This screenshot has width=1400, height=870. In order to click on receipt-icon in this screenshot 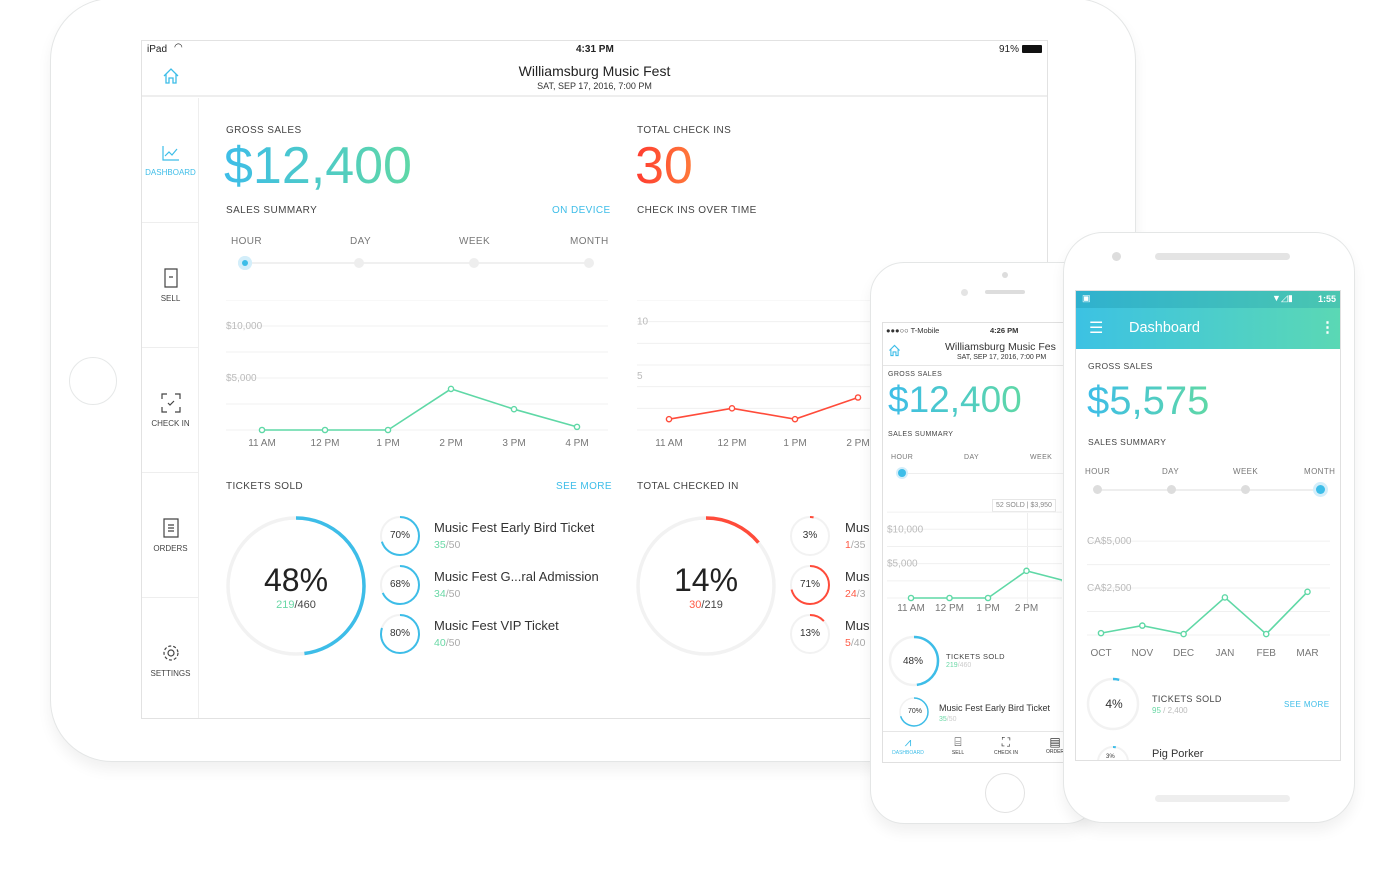, I will do `click(170, 527)`.